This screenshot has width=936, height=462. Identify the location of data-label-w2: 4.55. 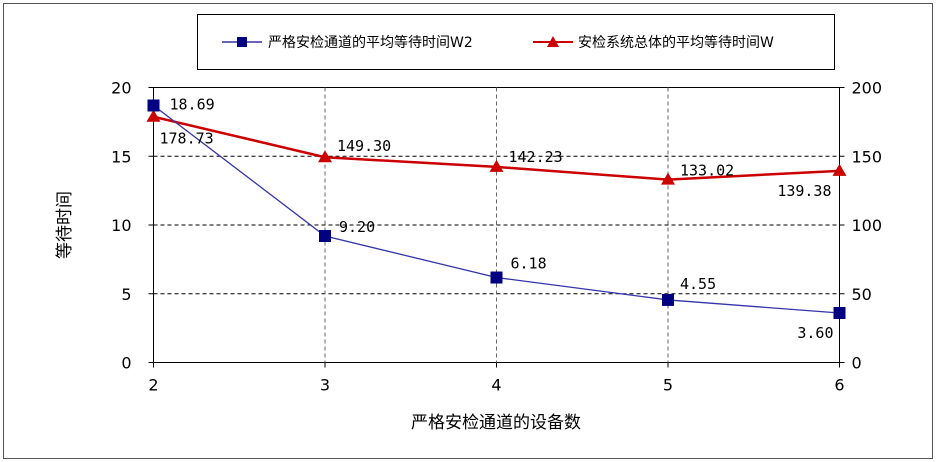
(698, 284).